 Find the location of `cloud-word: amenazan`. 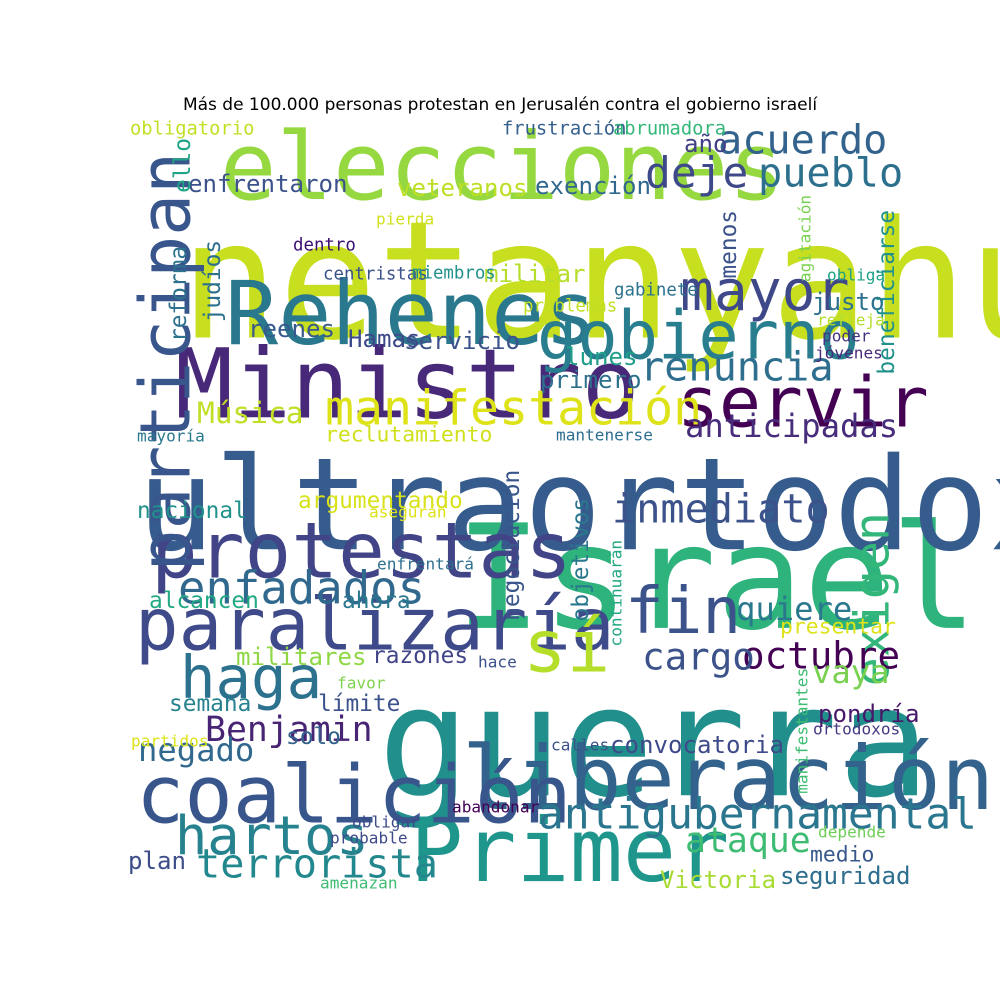

cloud-word: amenazan is located at coordinates (359, 883).